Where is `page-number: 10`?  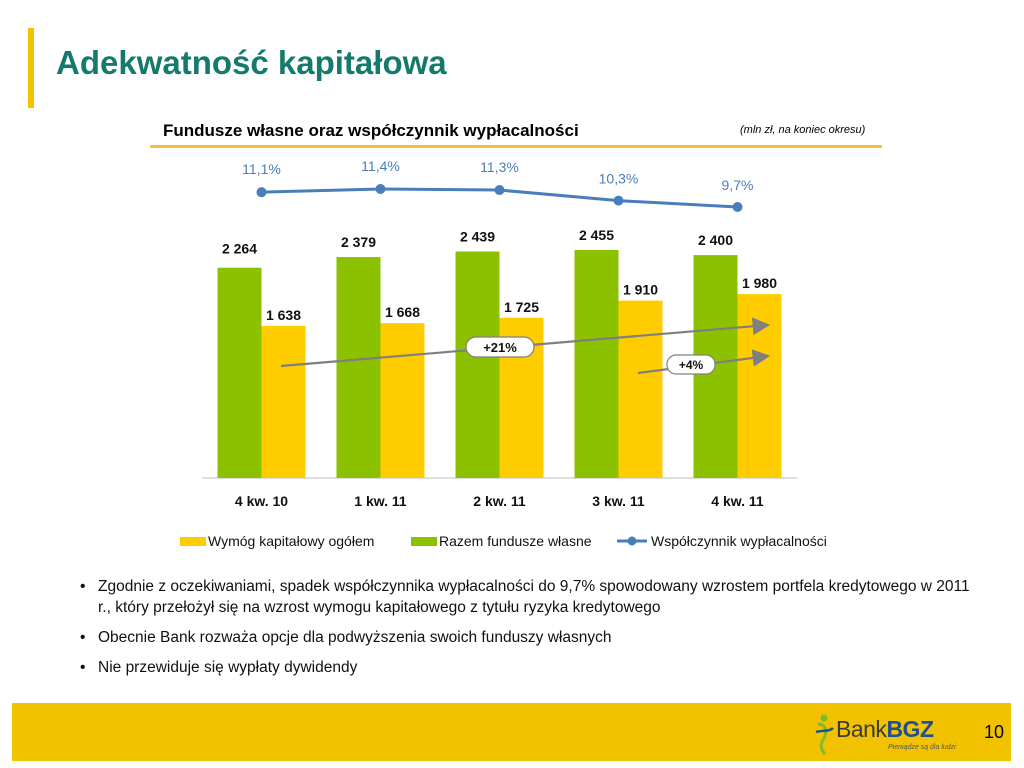 page-number: 10 is located at coordinates (994, 732).